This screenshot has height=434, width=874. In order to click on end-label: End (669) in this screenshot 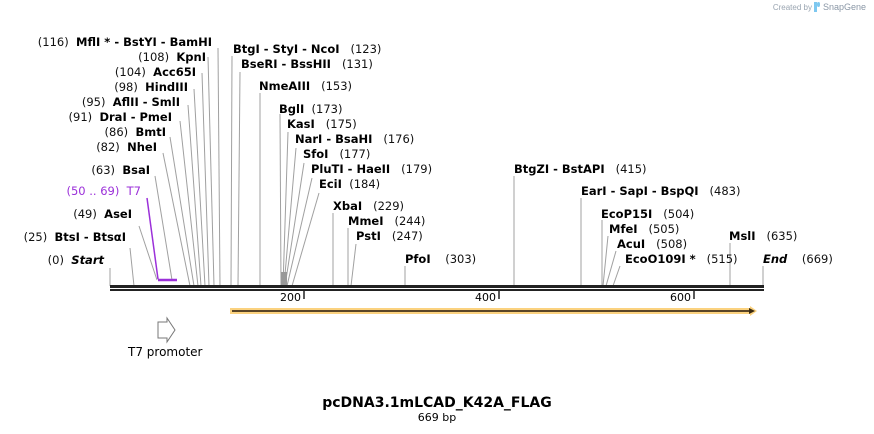, I will do `click(798, 259)`.